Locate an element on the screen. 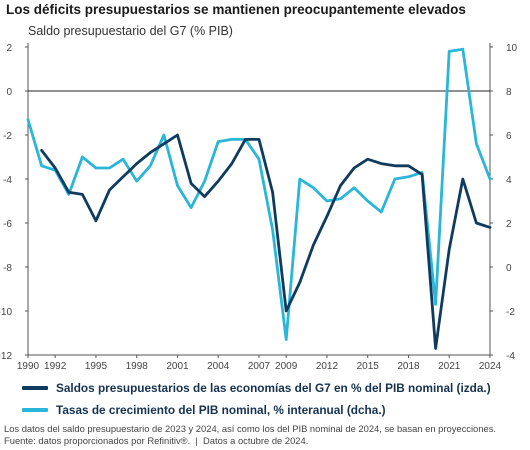 This screenshot has width=530, height=450. x-tick-label: 2009 is located at coordinates (286, 366).